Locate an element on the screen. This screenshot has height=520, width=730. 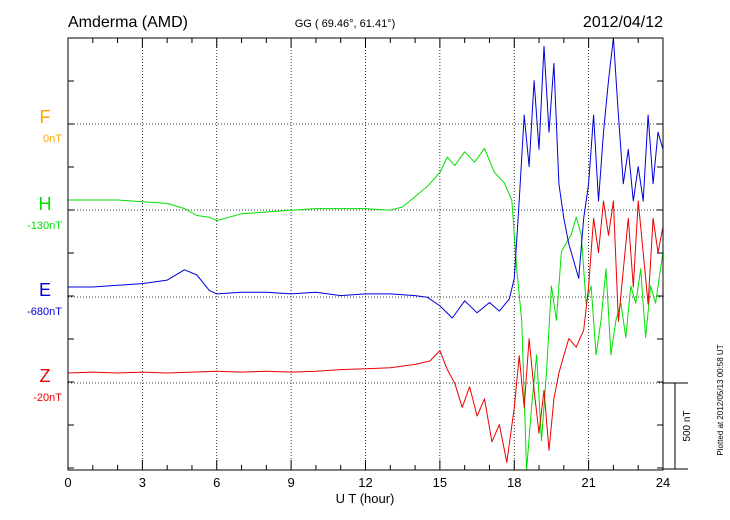
x-tick-label: 6 is located at coordinates (216, 482).